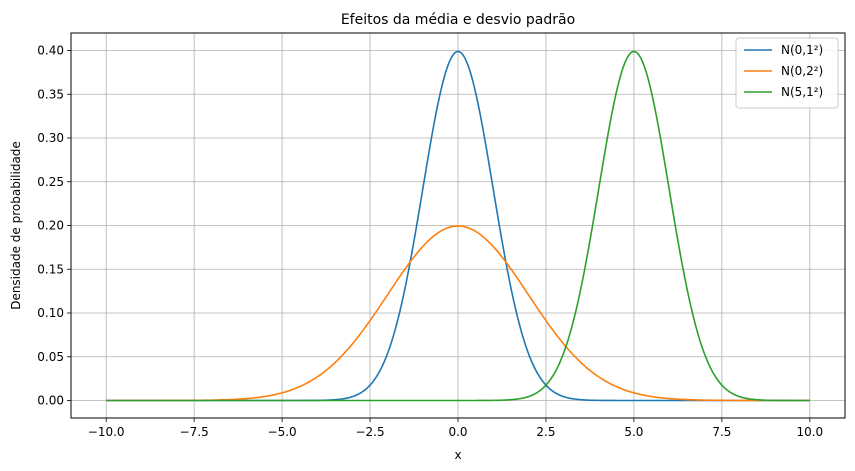 This screenshot has height=471, width=855. What do you see at coordinates (809, 432) in the screenshot?
I see `x-tick-label: 10.0` at bounding box center [809, 432].